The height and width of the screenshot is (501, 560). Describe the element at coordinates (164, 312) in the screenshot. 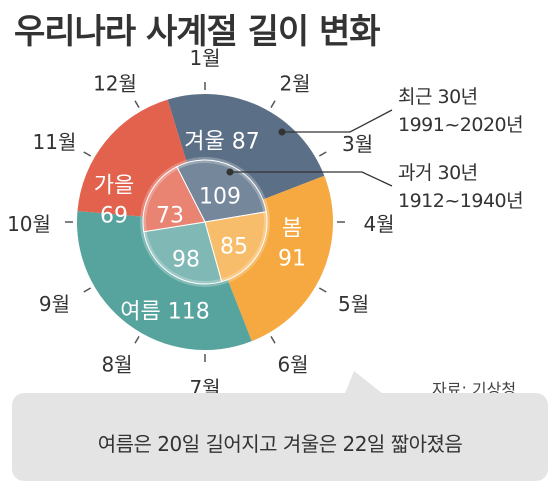

I see `outer-label-summer: 여름 118` at that location.